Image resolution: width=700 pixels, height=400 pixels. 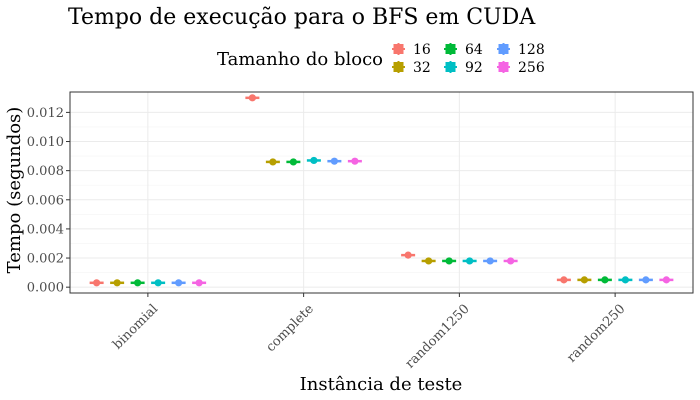 I want to click on y-tick-label: 0.012, so click(x=45, y=113).